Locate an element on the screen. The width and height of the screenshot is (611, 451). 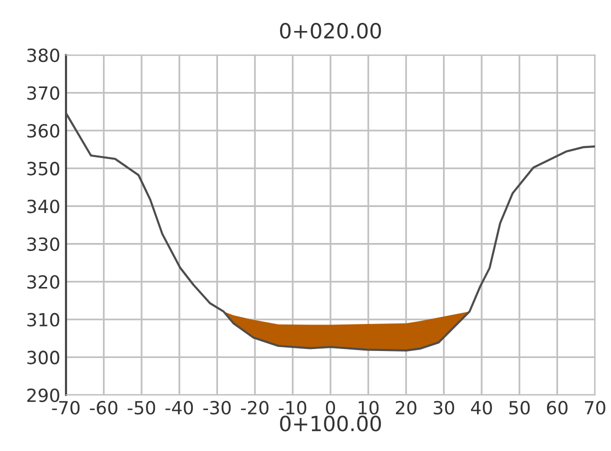
x-axis-title: 0+100.00 is located at coordinates (330, 424).